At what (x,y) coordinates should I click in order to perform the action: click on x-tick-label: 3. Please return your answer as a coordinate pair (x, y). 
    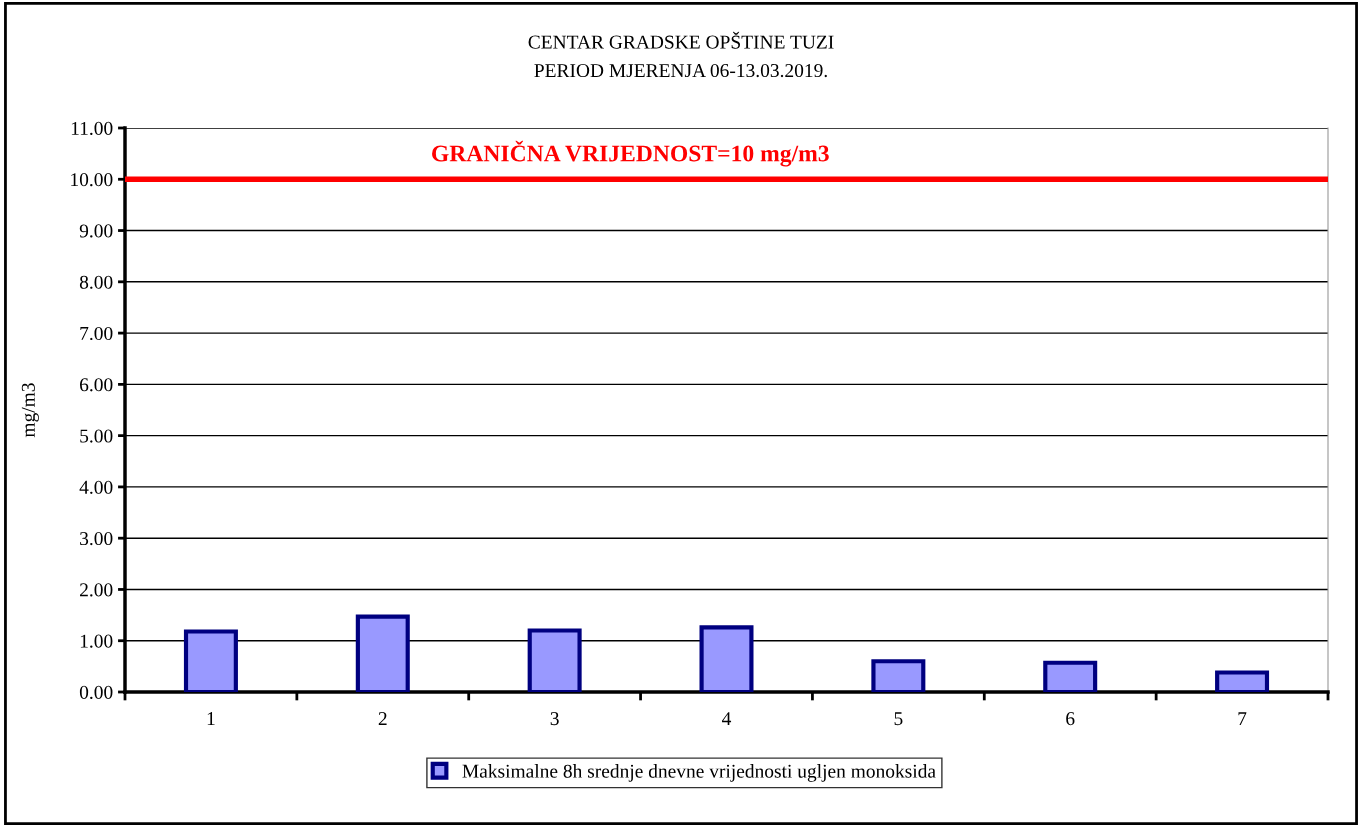
    Looking at the image, I should click on (554, 719).